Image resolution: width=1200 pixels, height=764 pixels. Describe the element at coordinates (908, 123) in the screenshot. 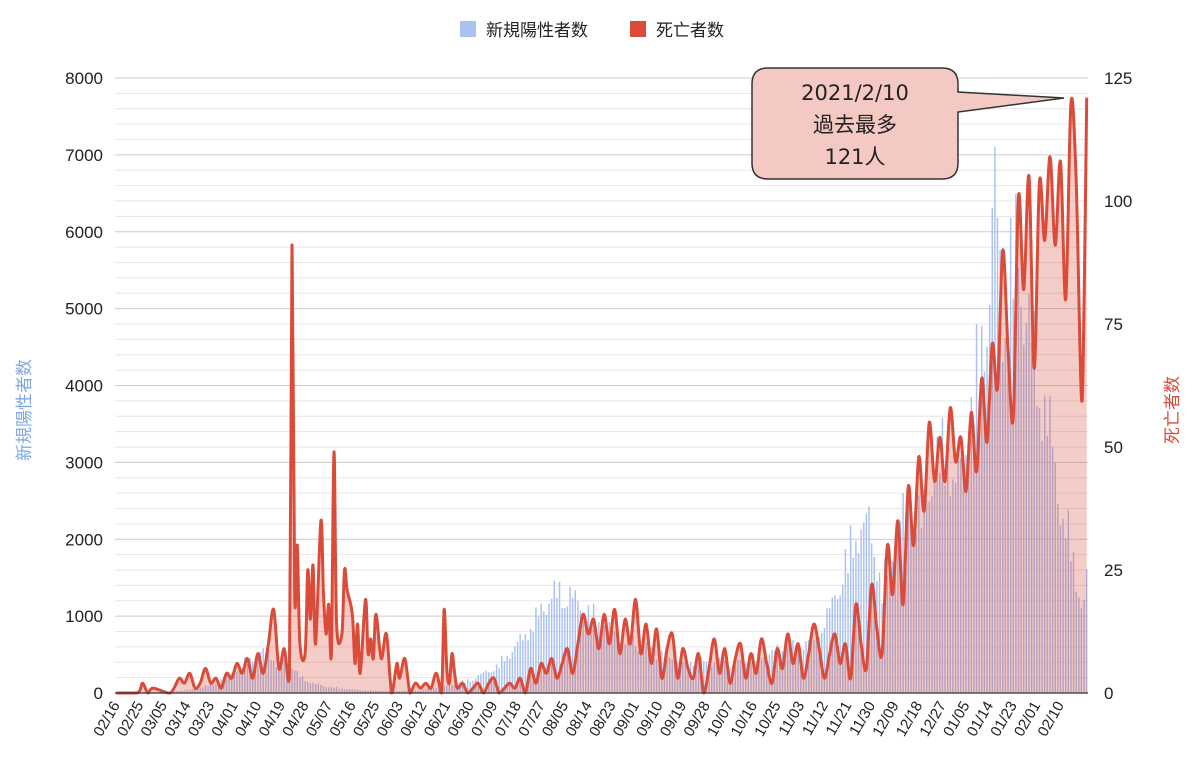

I see `callout-bubble` at that location.